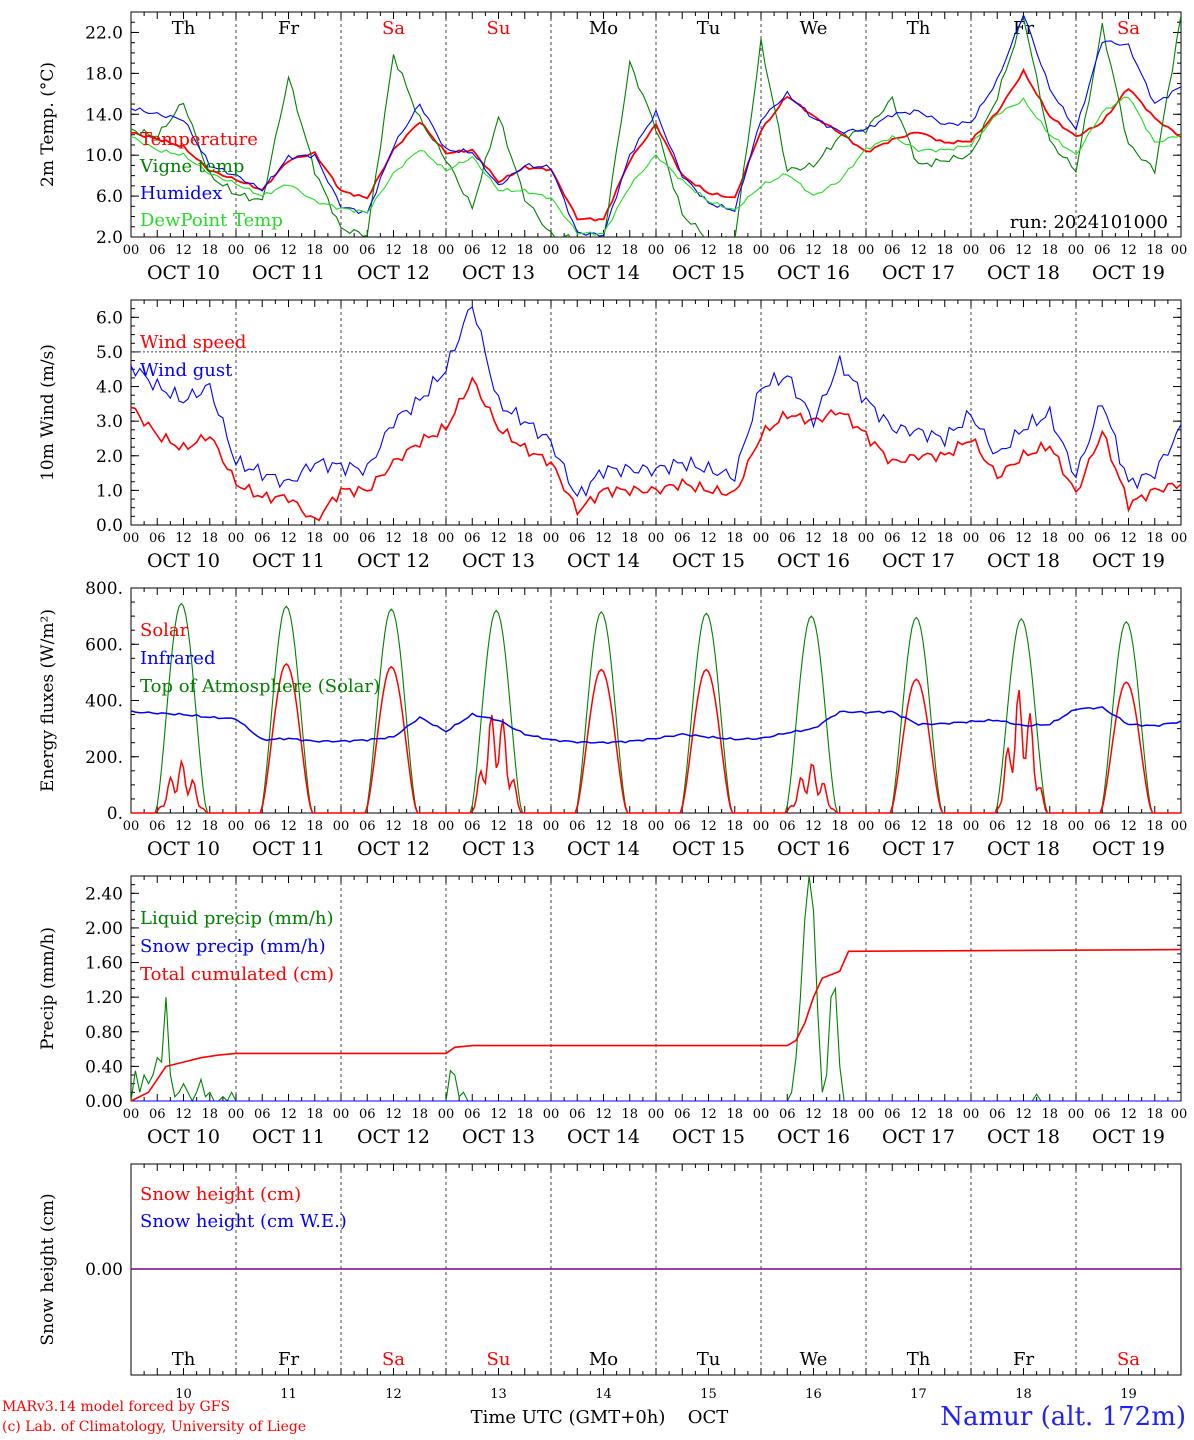  I want to click on y-tick-label: 400., so click(104, 702).